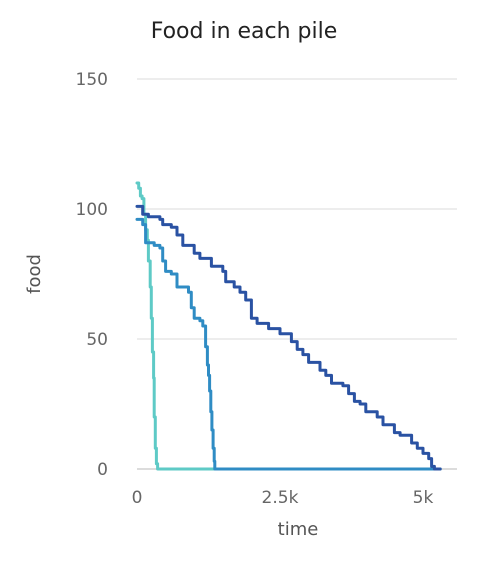  I want to click on y-tick-label: 0, so click(102, 470).